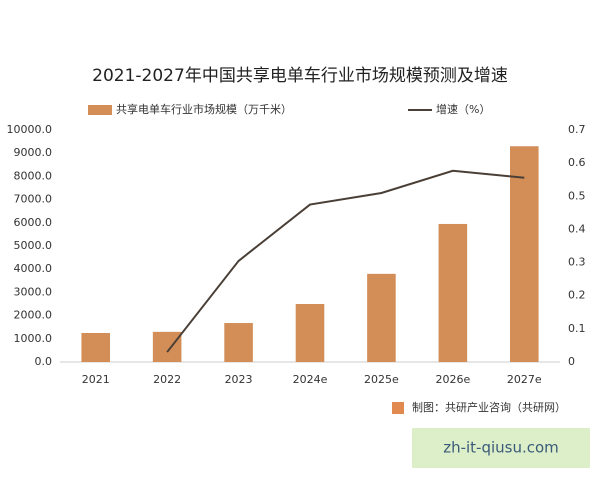 The width and height of the screenshot is (600, 480). I want to click on y2-tick-label: 0.7, so click(577, 129).